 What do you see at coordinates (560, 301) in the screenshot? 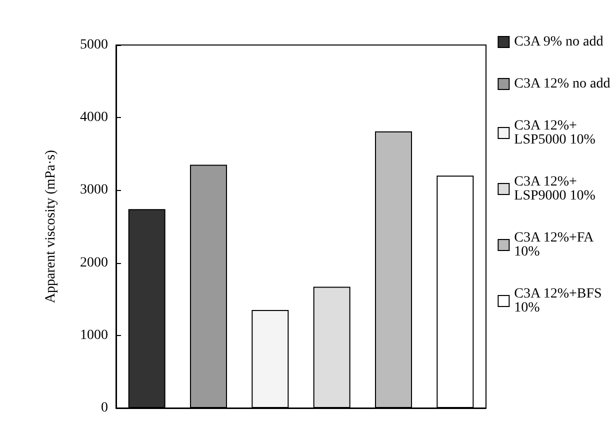
I see `legend-label: C3A 12%+BFS 10%` at bounding box center [560, 301].